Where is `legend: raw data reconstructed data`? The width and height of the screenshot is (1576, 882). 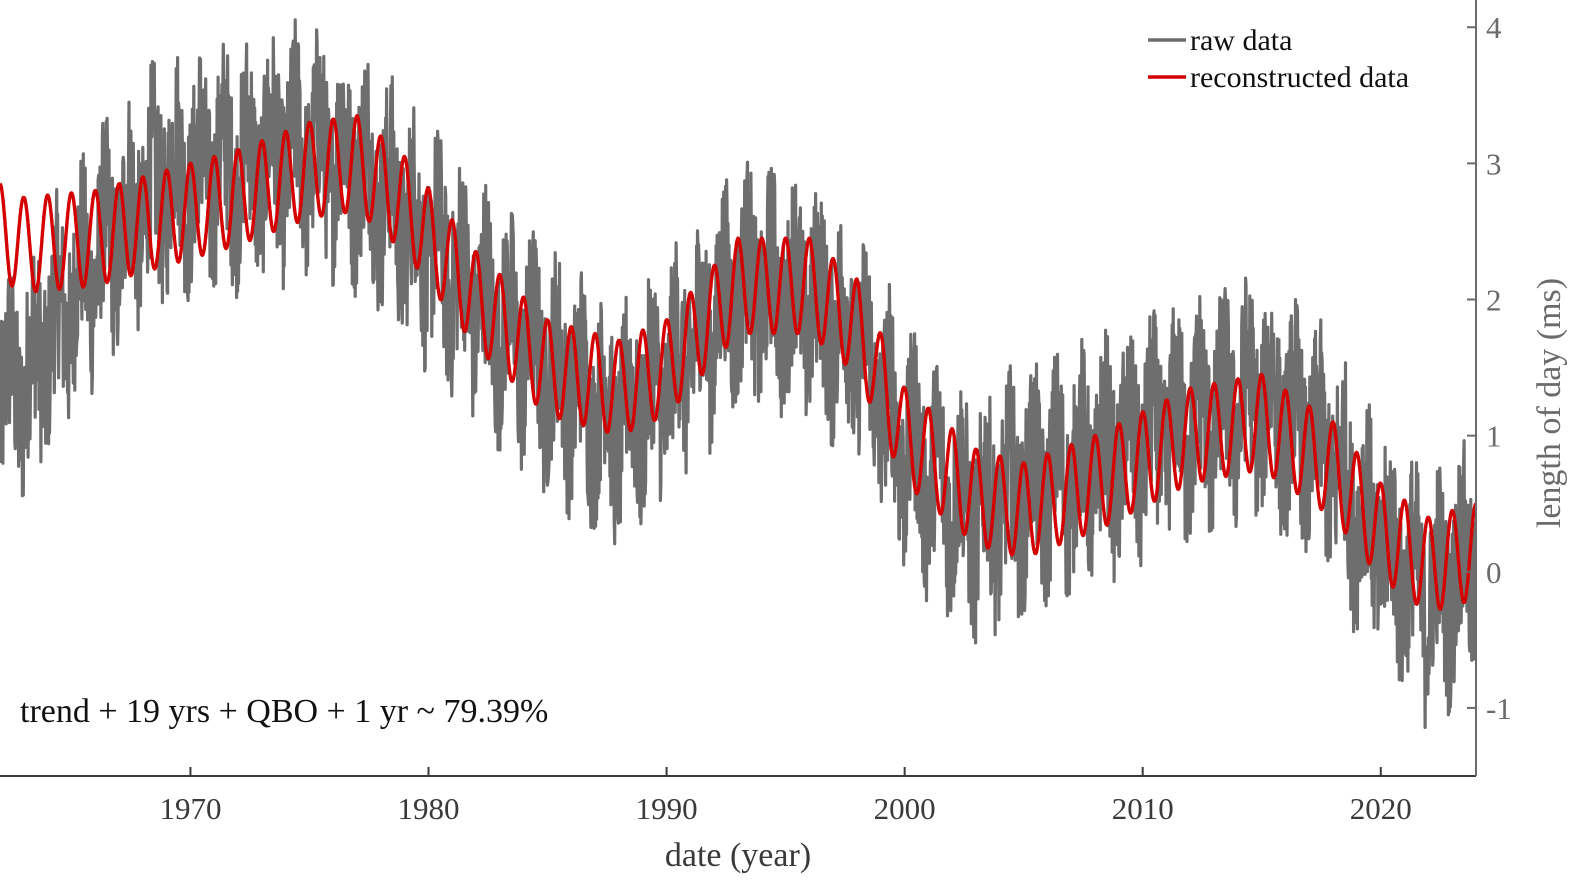 legend: raw data reconstructed data is located at coordinates (1278, 59).